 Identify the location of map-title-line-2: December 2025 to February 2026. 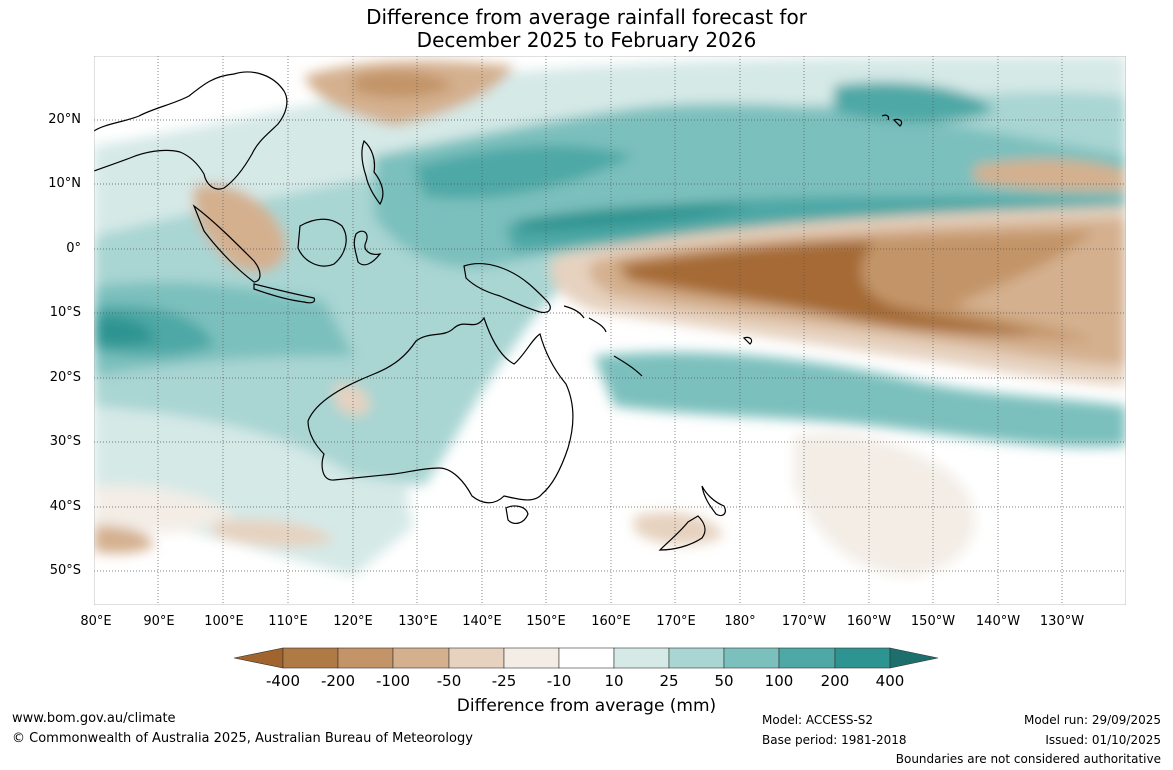
(586, 40).